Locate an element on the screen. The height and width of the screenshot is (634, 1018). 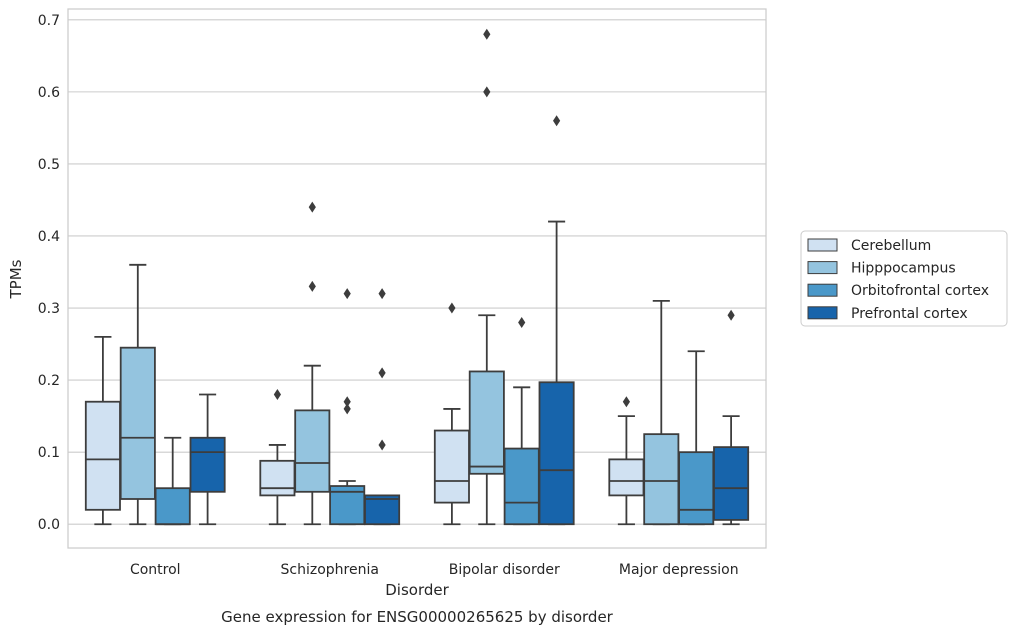
legend-label: Prefrontal cortex is located at coordinates (909, 314).